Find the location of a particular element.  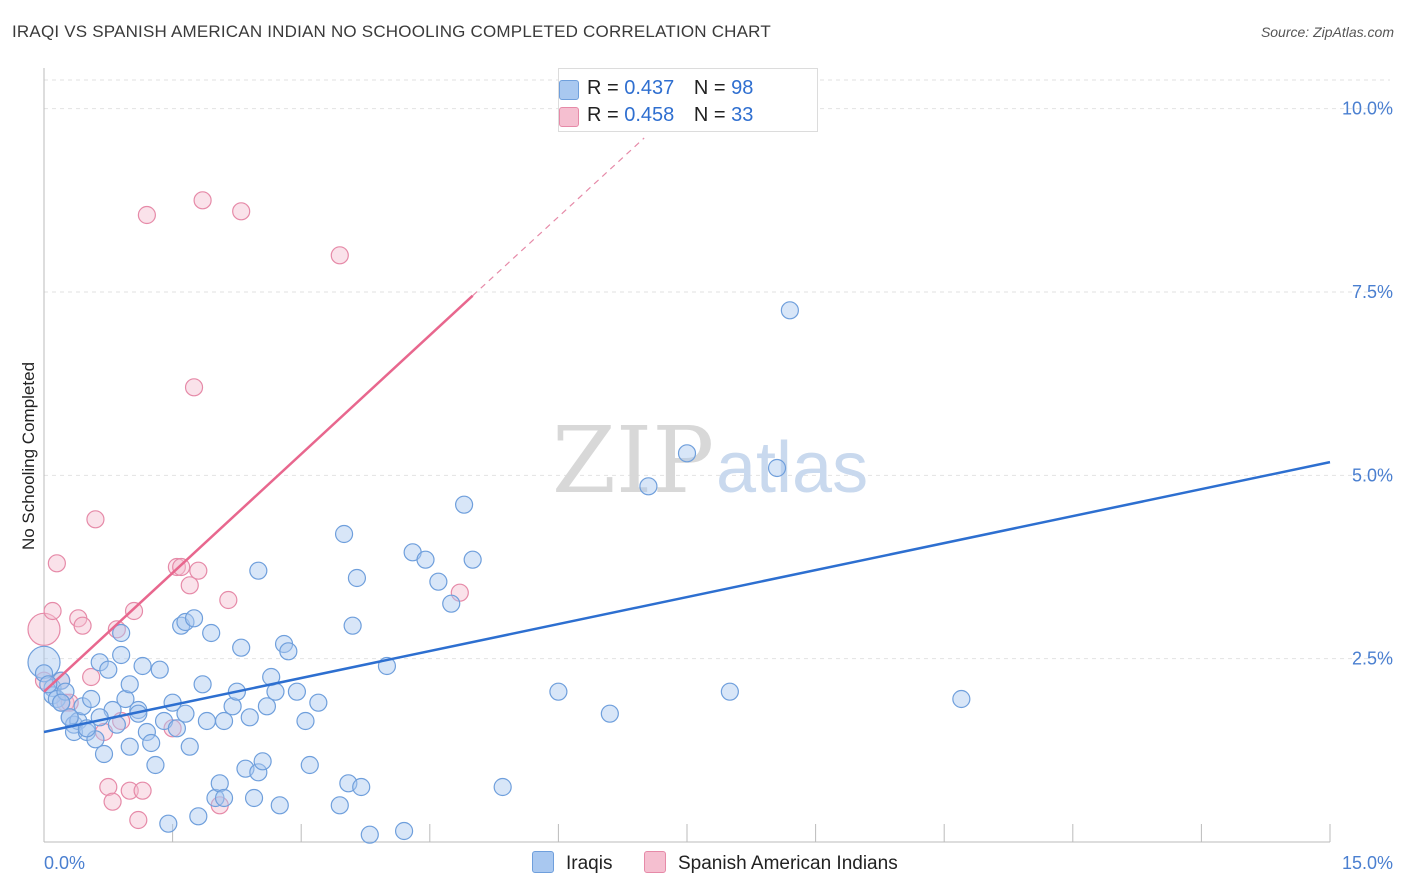

trendline-spanish-dashed-extension is located at coordinates (558, 217).